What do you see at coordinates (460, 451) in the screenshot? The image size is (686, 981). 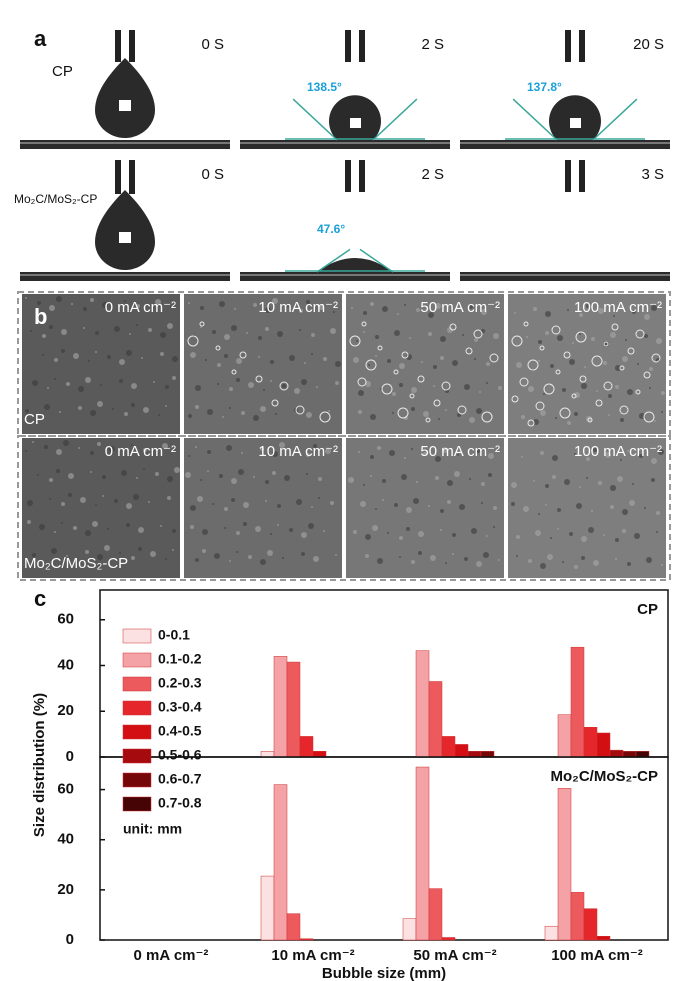 I see `current-label: 50 mA cm⁻²` at bounding box center [460, 451].